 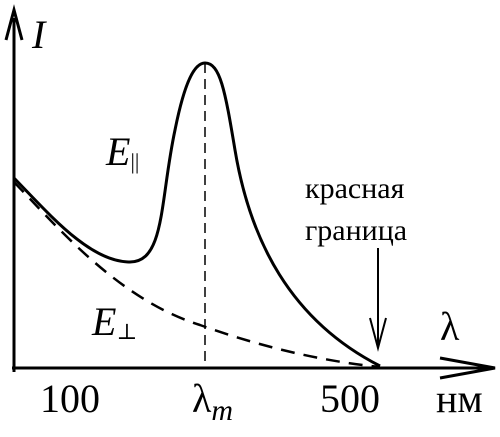 I want to click on tick-label: λm, so click(x=212, y=401).